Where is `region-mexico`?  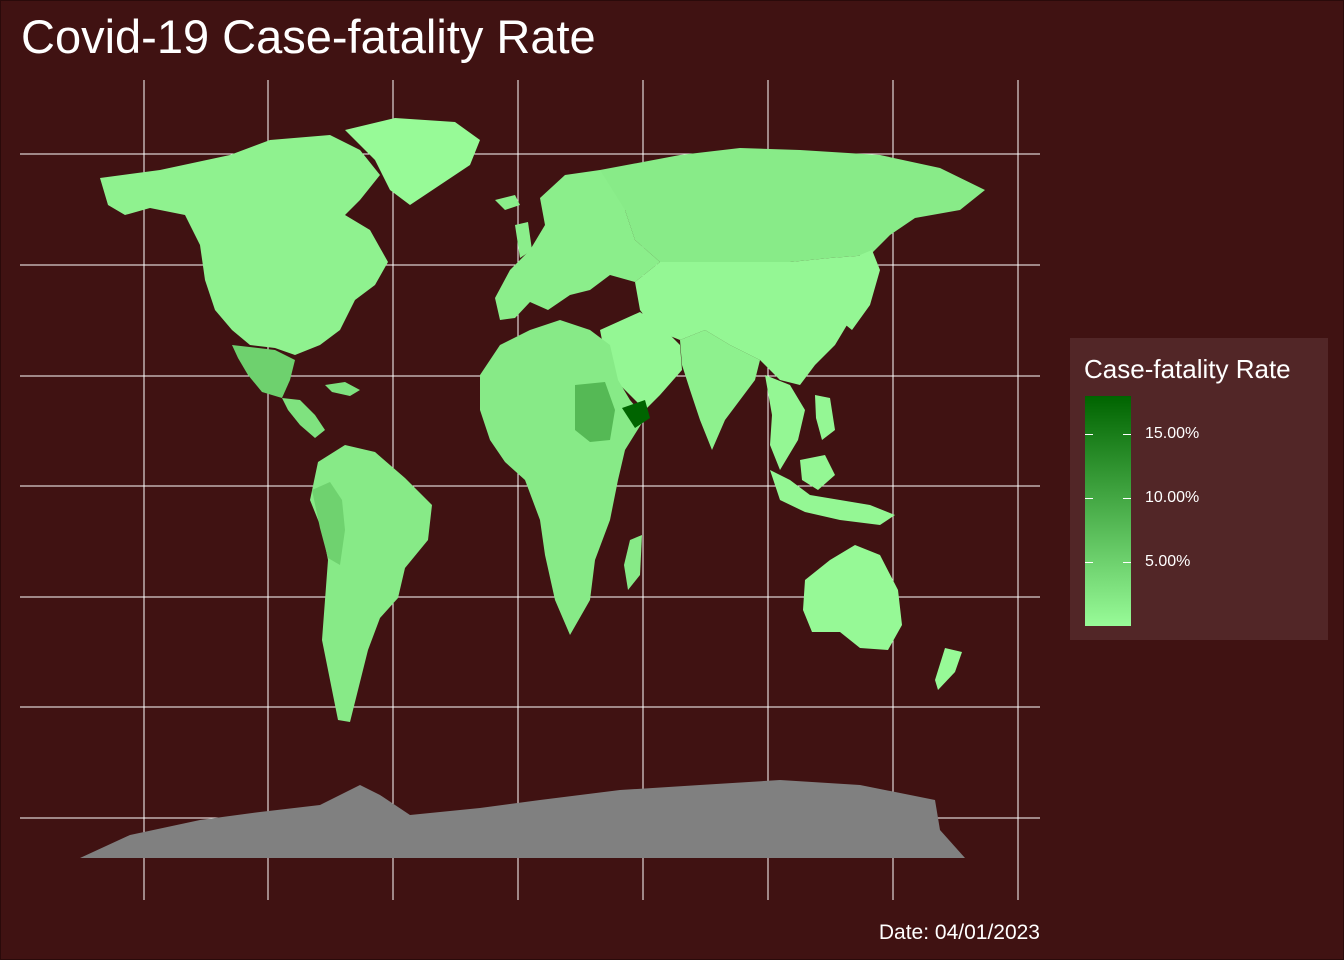 region-mexico is located at coordinates (263, 371).